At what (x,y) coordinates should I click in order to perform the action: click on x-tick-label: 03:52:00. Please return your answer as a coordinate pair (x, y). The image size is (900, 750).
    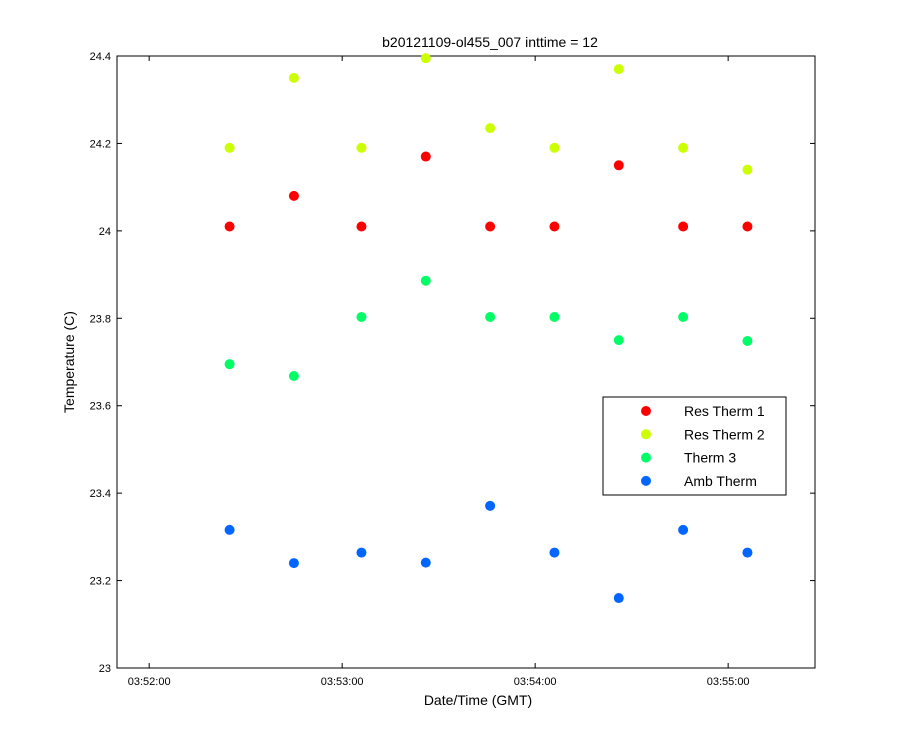
    Looking at the image, I should click on (149, 682).